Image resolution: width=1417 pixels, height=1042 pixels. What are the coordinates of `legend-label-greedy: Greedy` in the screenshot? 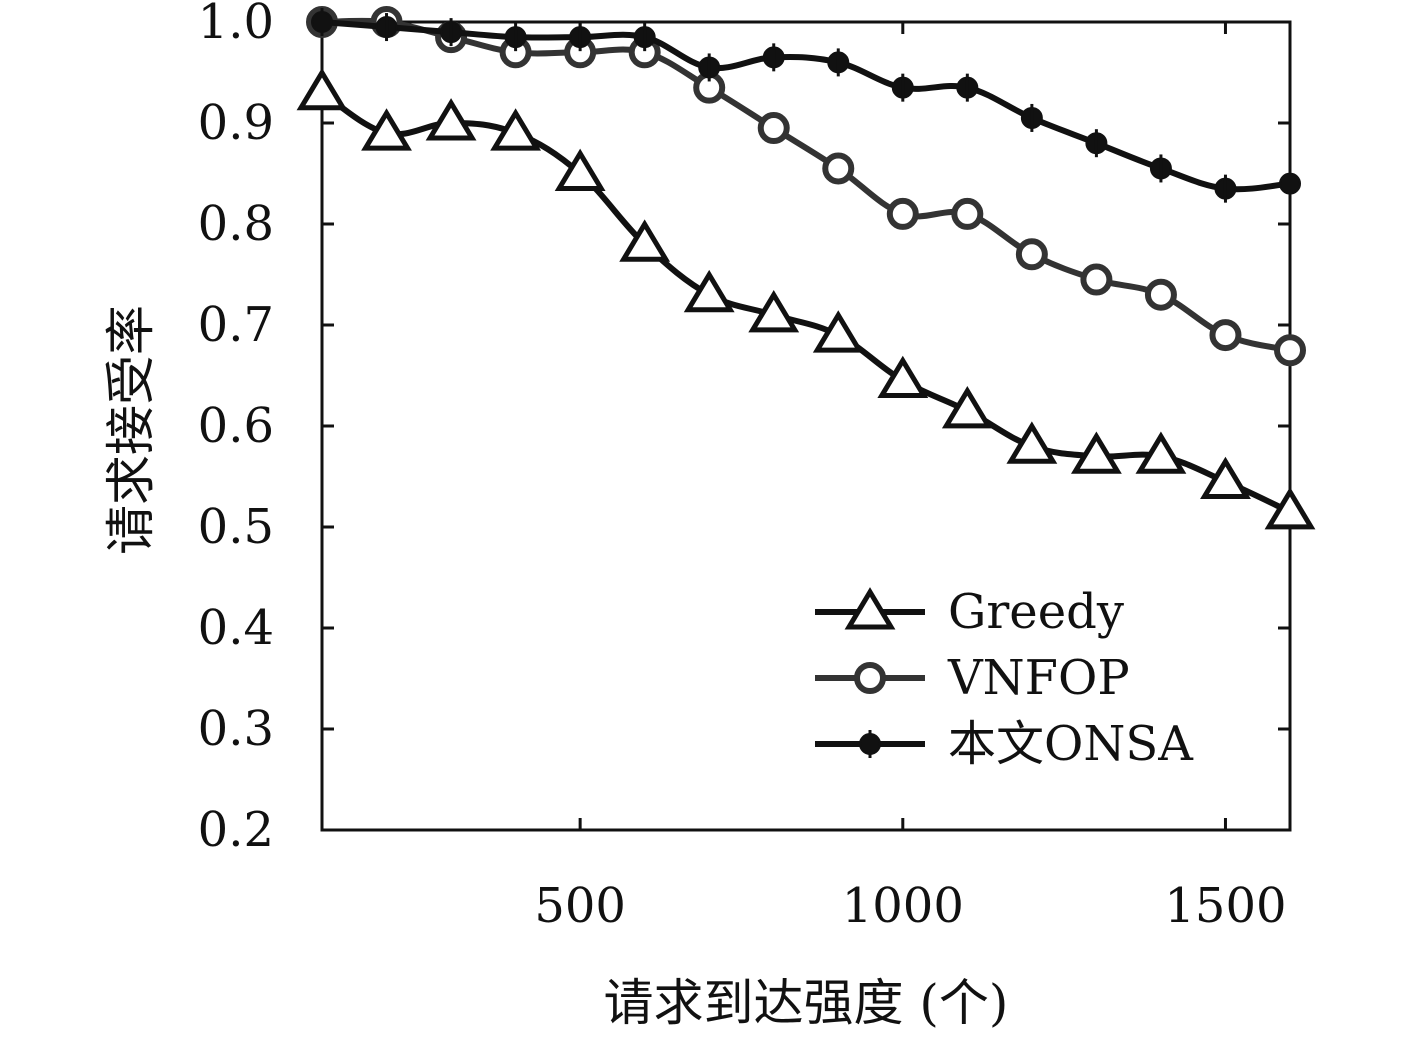 It's located at (1036, 612).